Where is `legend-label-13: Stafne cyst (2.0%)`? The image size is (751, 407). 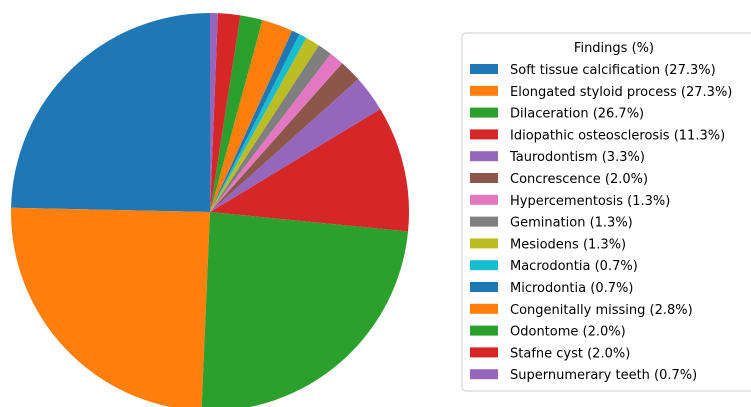
legend-label-13: Stafne cyst (2.0%) is located at coordinates (570, 353).